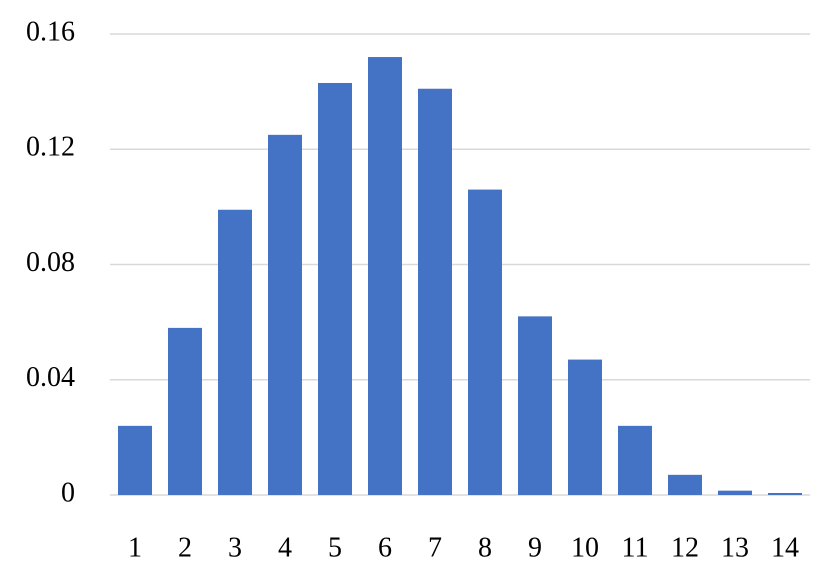 The height and width of the screenshot is (583, 830). I want to click on x-tick-label: 8, so click(485, 547).